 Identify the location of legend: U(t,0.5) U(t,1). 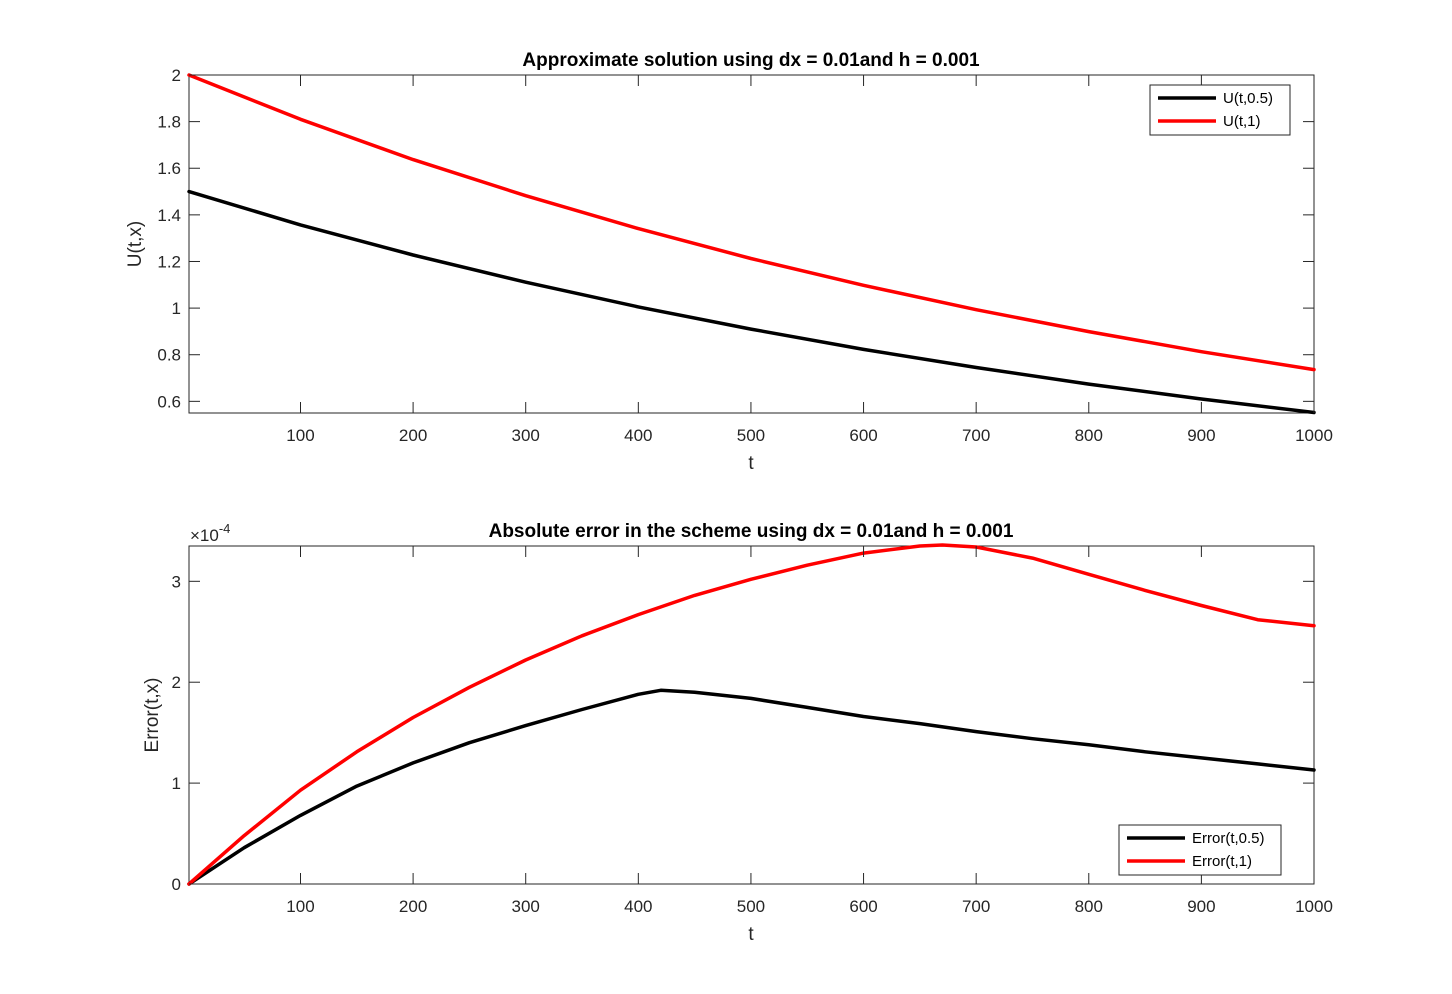
(1220, 110).